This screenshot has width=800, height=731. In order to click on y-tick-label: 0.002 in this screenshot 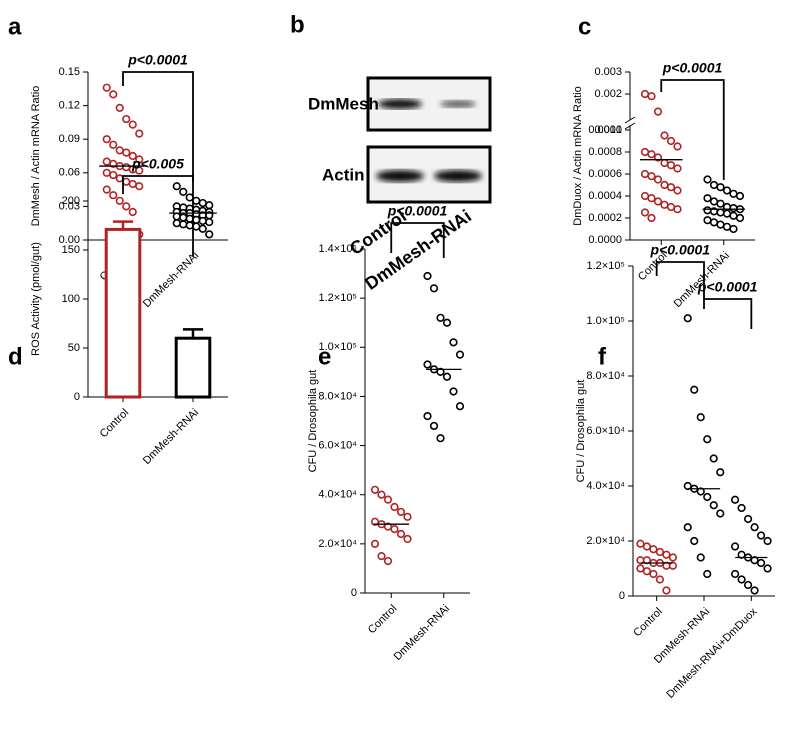, I will do `click(608, 94)`.